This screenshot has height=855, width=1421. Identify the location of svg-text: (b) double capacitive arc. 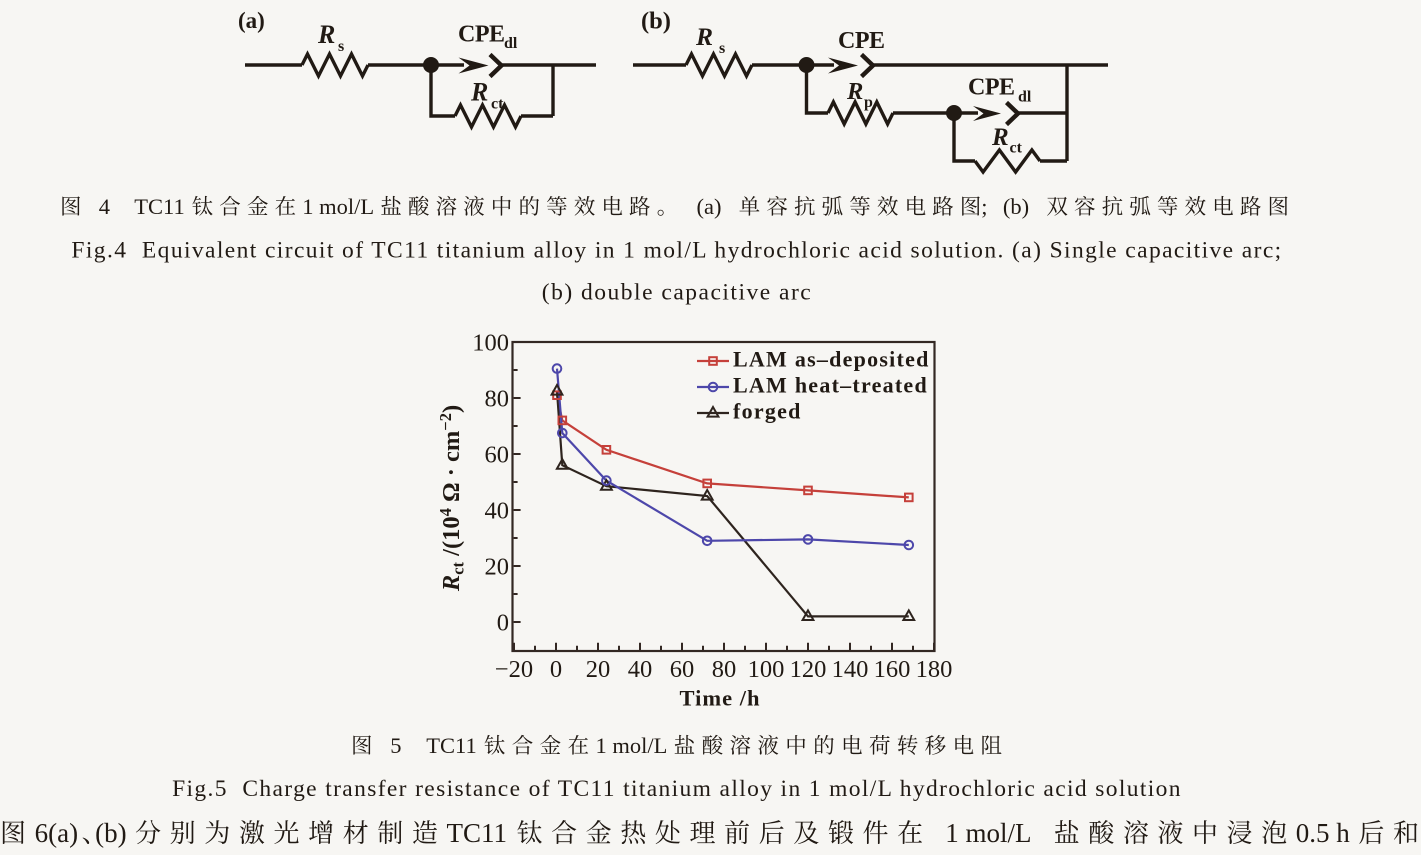
(677, 293).